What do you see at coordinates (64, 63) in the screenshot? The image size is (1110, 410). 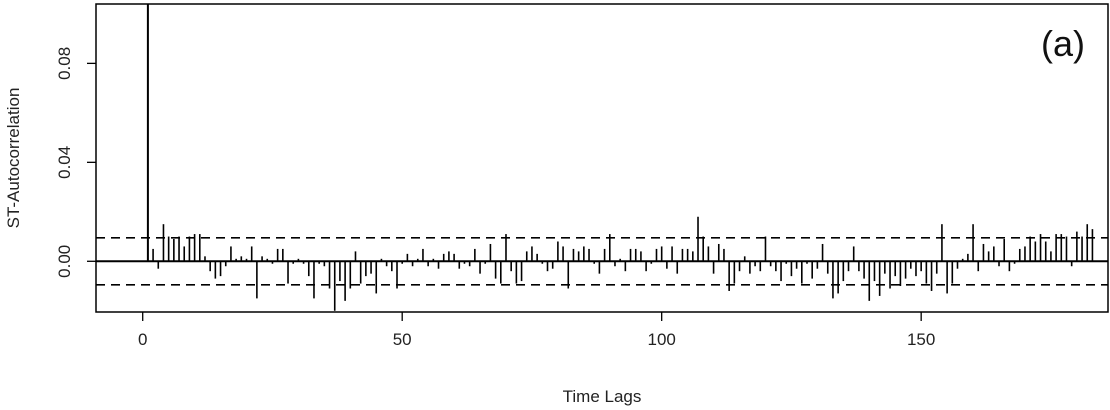 I see `y-tick-label: 0.08` at bounding box center [64, 63].